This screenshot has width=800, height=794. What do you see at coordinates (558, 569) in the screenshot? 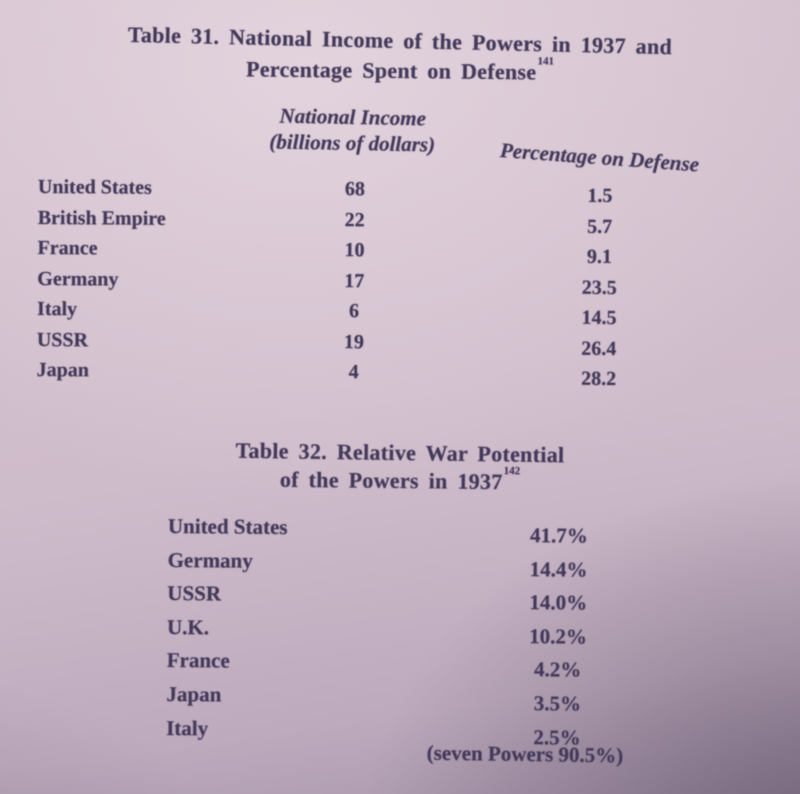
I see `war-potential-value: 14.4%` at bounding box center [558, 569].